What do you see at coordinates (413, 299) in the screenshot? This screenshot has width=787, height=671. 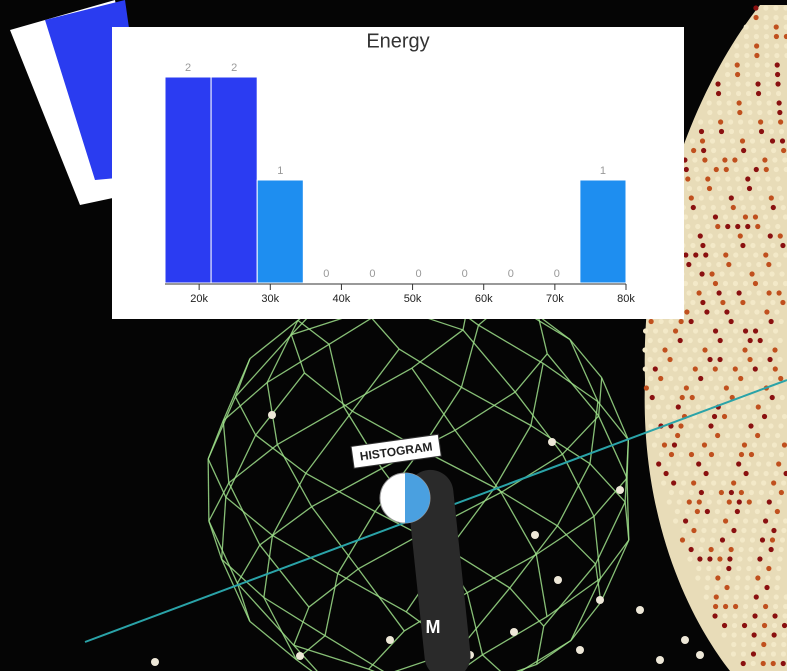 I see `x-tick-label: 50k` at bounding box center [413, 299].